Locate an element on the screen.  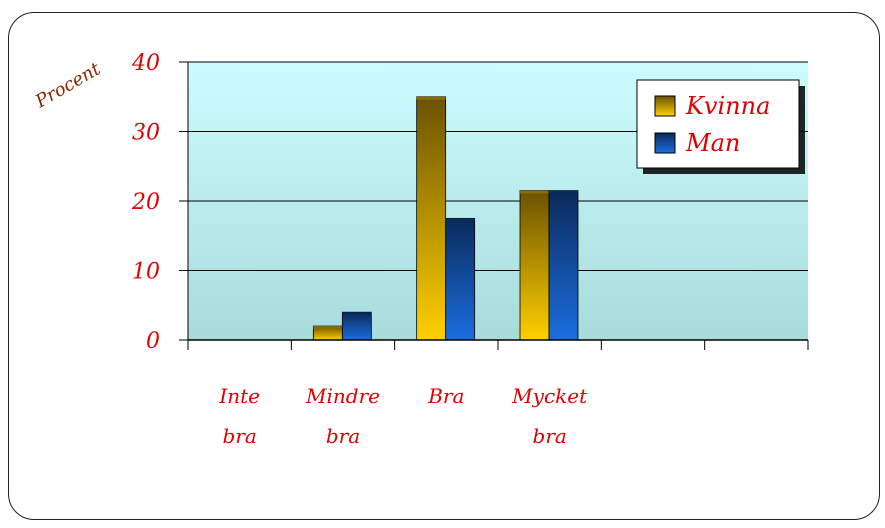
y-tick-label-20: 20 is located at coordinates (145, 202).